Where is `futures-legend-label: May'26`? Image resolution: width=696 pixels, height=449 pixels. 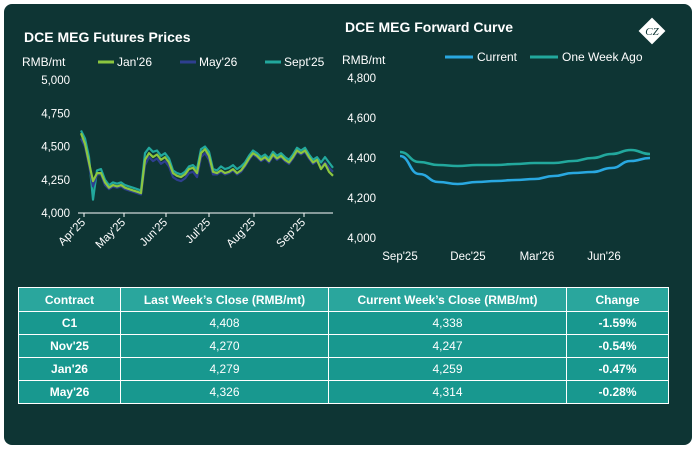 futures-legend-label: May'26 is located at coordinates (218, 62).